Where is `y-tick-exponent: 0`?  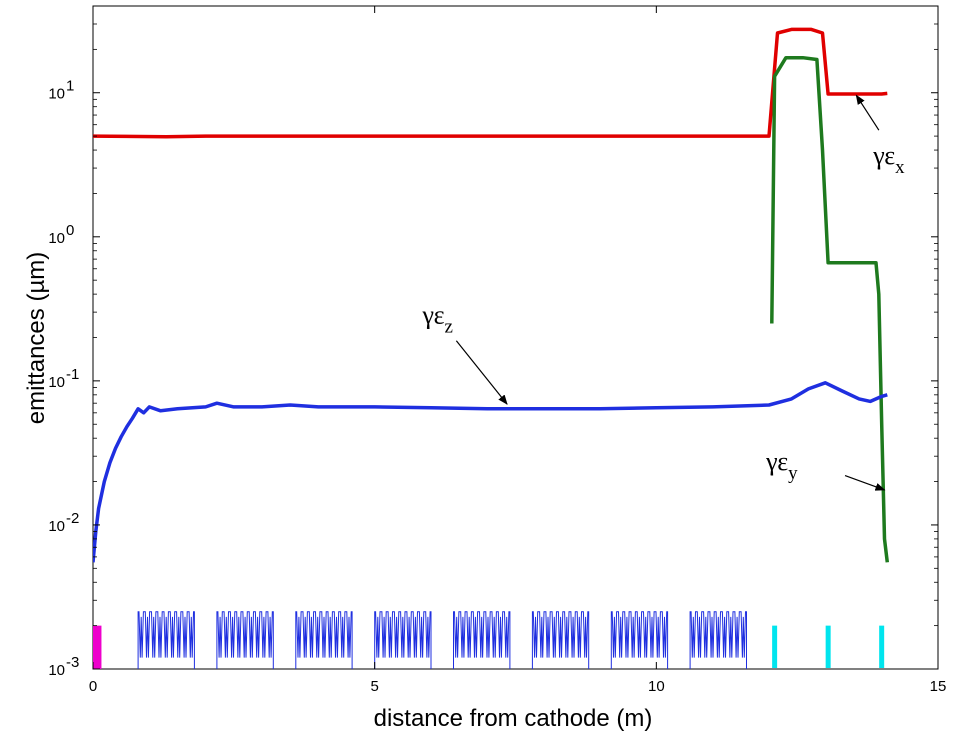 y-tick-exponent: 0 is located at coordinates (70, 230).